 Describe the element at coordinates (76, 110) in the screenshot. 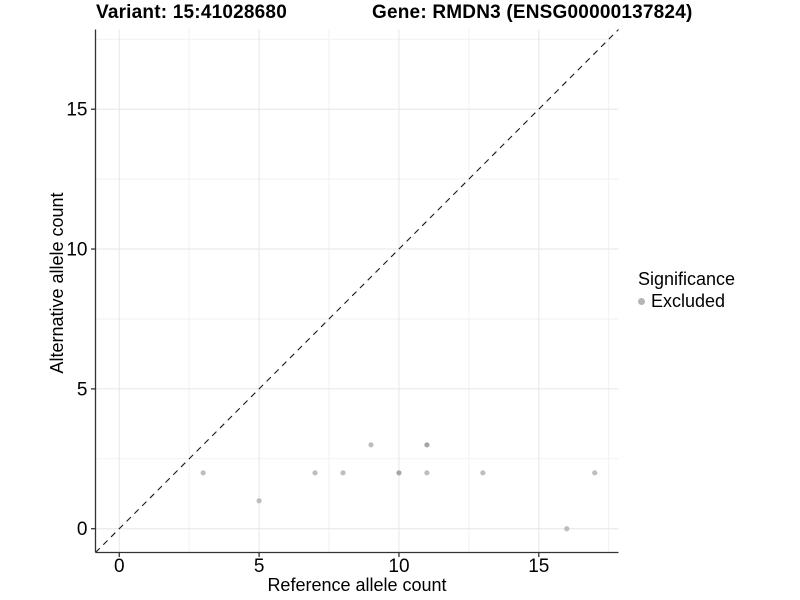

I see `y-tick-label: 15` at that location.